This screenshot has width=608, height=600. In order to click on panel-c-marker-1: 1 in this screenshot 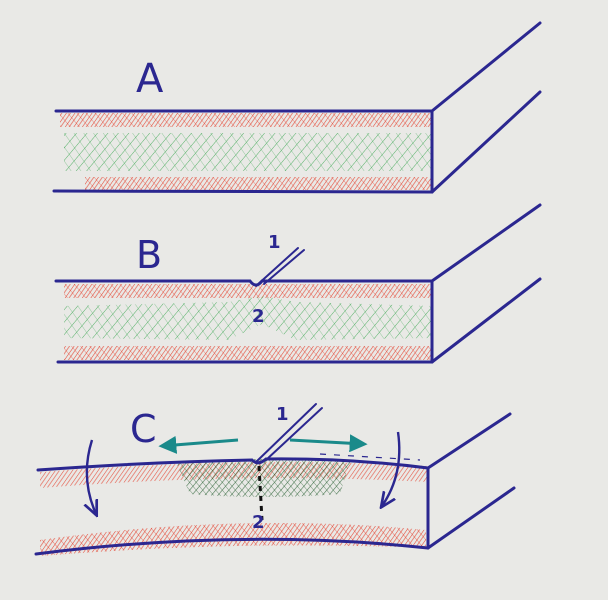, I will do `click(282, 414)`.